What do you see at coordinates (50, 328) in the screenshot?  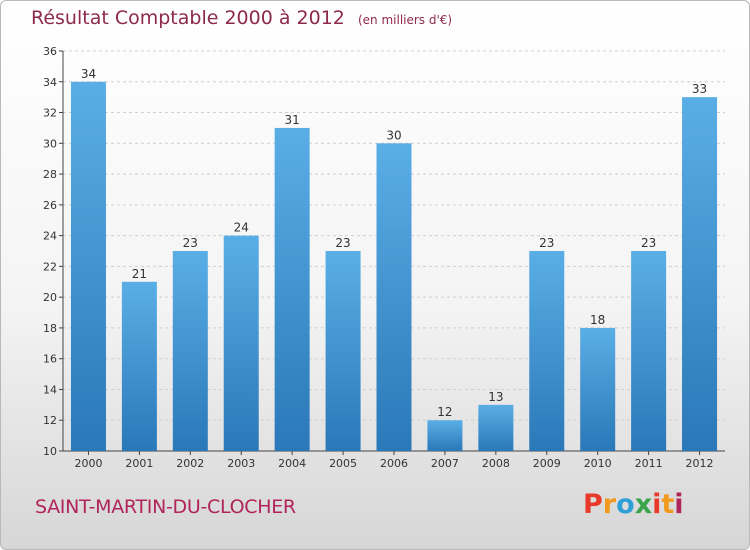 I see `y-tick-label: 18` at bounding box center [50, 328].